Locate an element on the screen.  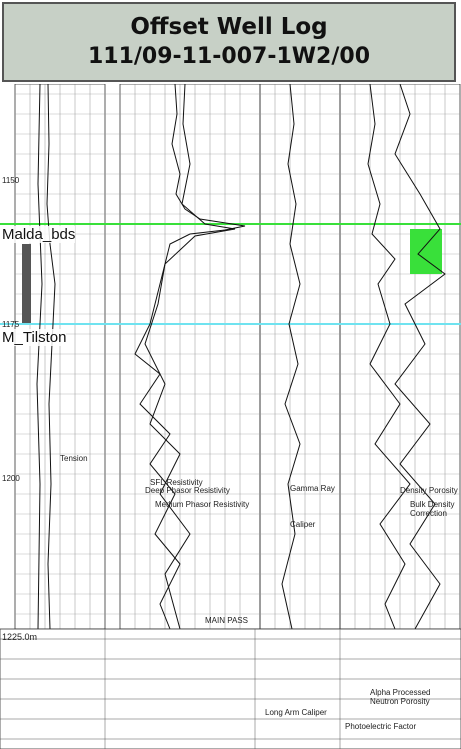
depth-label-1175: 1175 is located at coordinates (11, 324).